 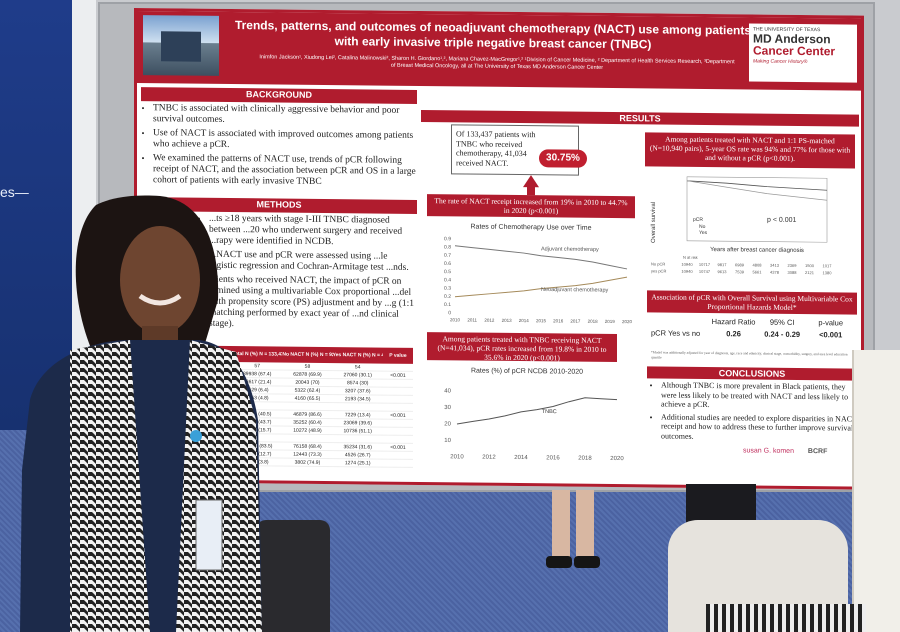 What do you see at coordinates (447, 391) in the screenshot?
I see `y-tick-label: 40` at bounding box center [447, 391].